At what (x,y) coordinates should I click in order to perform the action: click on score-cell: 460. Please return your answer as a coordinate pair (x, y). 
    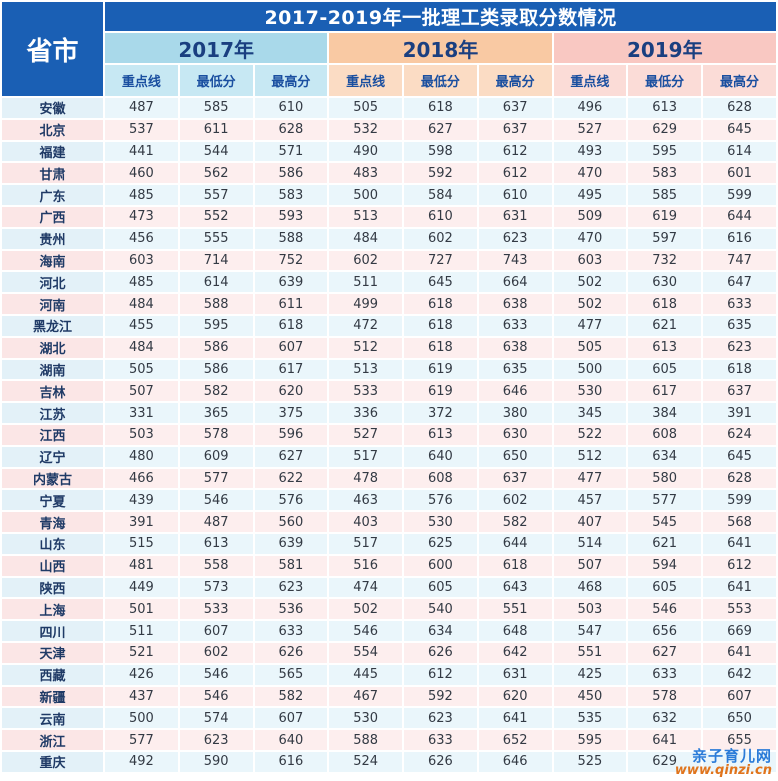
    Looking at the image, I should click on (141, 173).